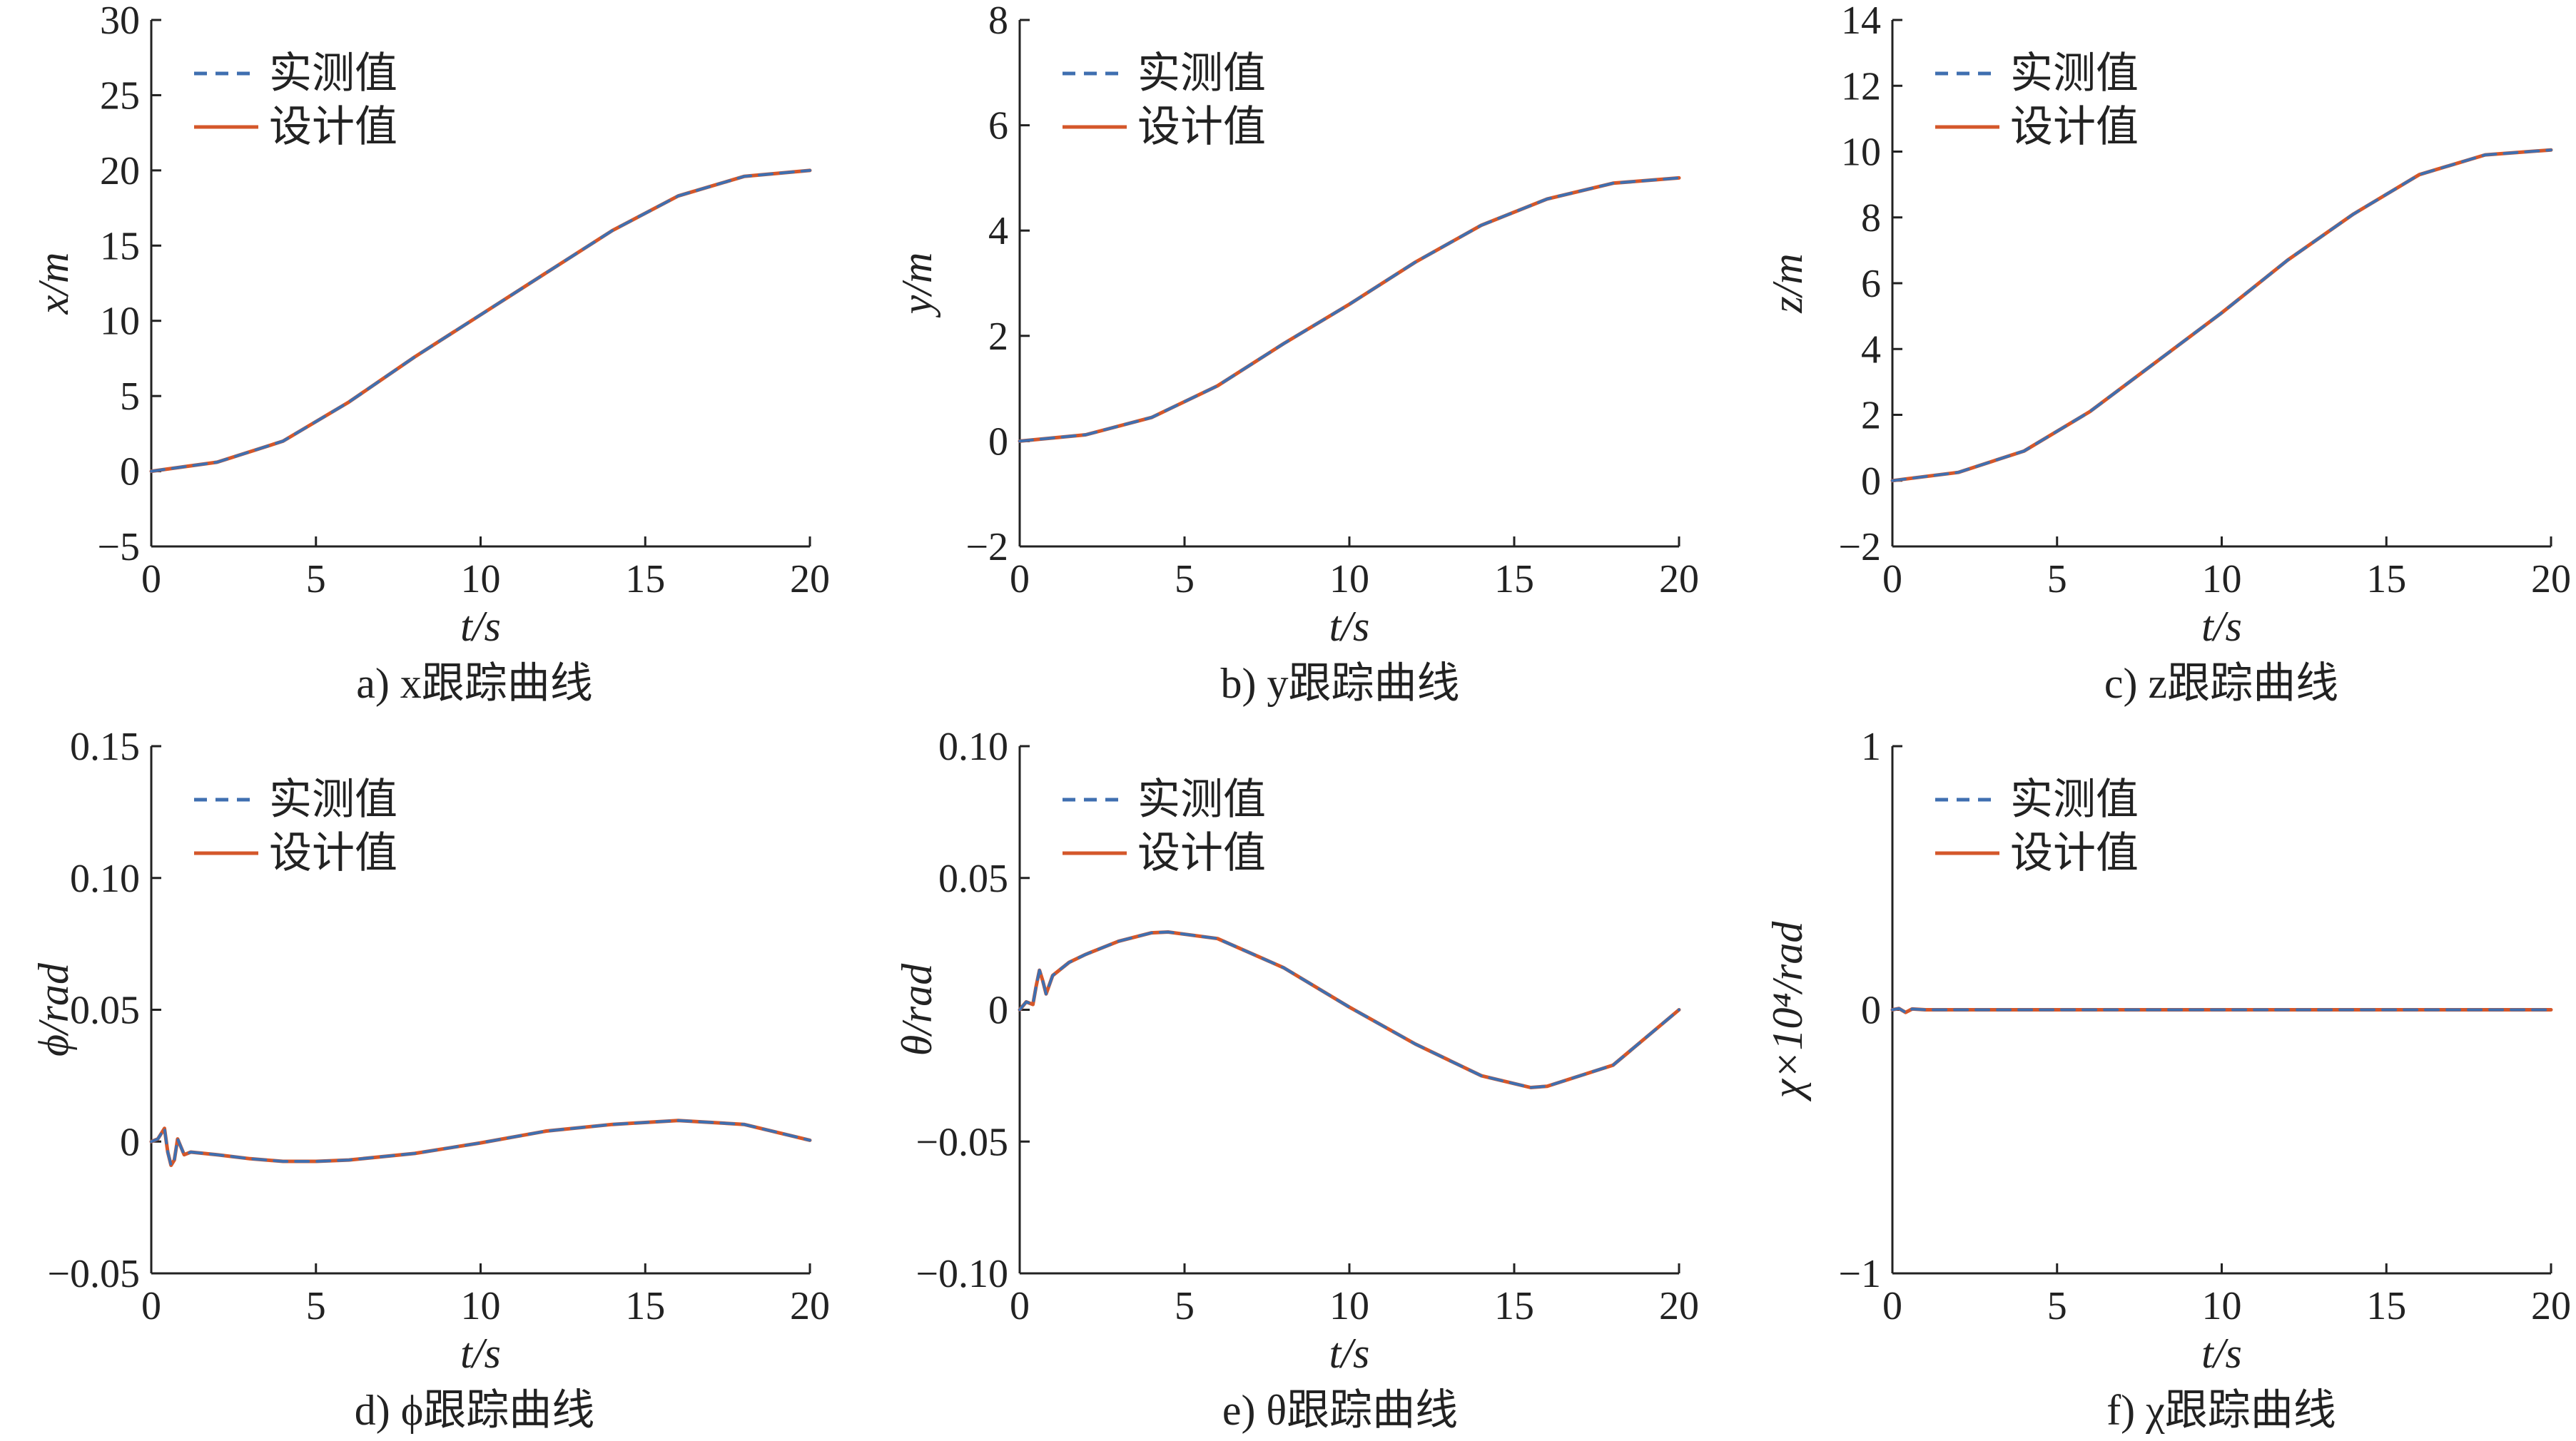 Image resolution: width=2576 pixels, height=1441 pixels. Describe the element at coordinates (1871, 747) in the screenshot. I see `y-tick-label: 1` at that location.